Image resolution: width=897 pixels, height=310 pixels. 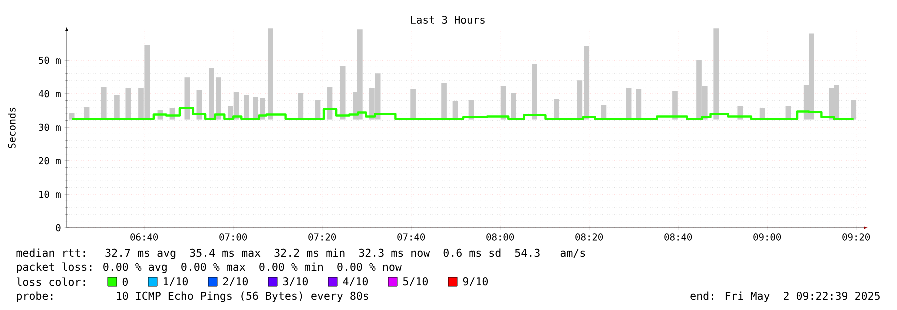 I want to click on legend-label: 3/10, so click(x=295, y=282).